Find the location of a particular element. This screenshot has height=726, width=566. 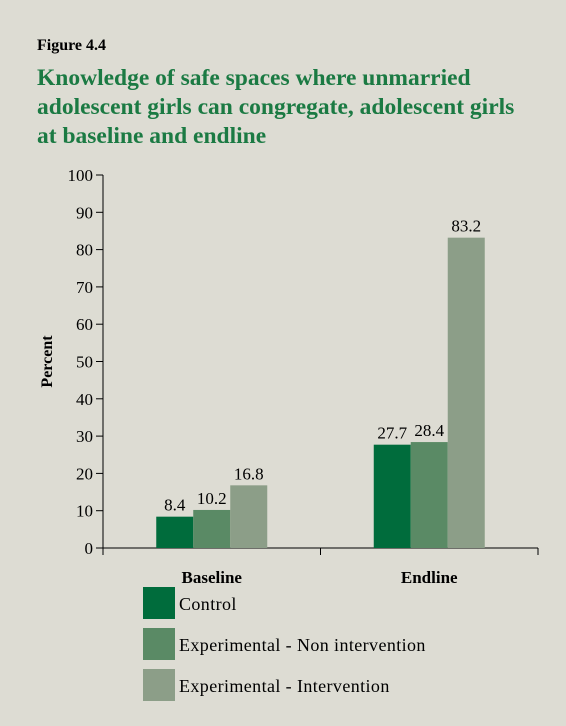

bar-value-label: 16.8 is located at coordinates (249, 473).